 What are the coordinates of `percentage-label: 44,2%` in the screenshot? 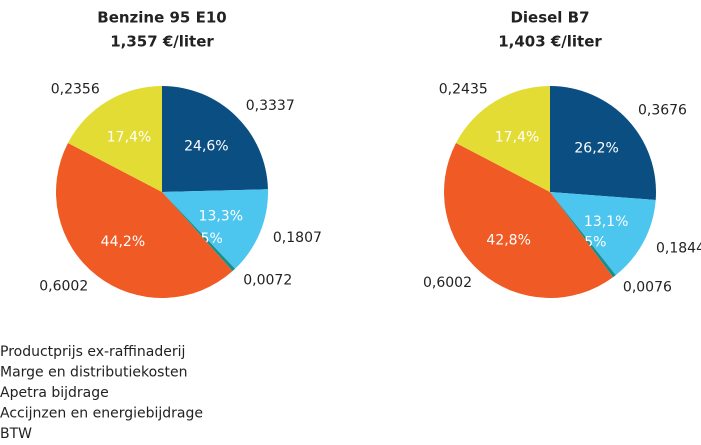 It's located at (123, 242).